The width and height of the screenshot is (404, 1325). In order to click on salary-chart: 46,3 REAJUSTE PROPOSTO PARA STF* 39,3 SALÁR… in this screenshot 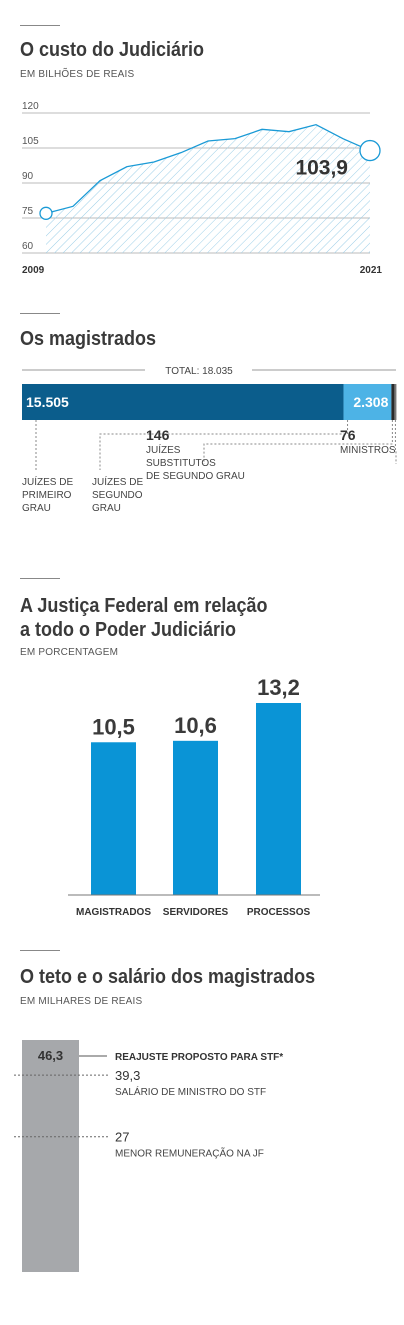, I will do `click(148, 1156)`.